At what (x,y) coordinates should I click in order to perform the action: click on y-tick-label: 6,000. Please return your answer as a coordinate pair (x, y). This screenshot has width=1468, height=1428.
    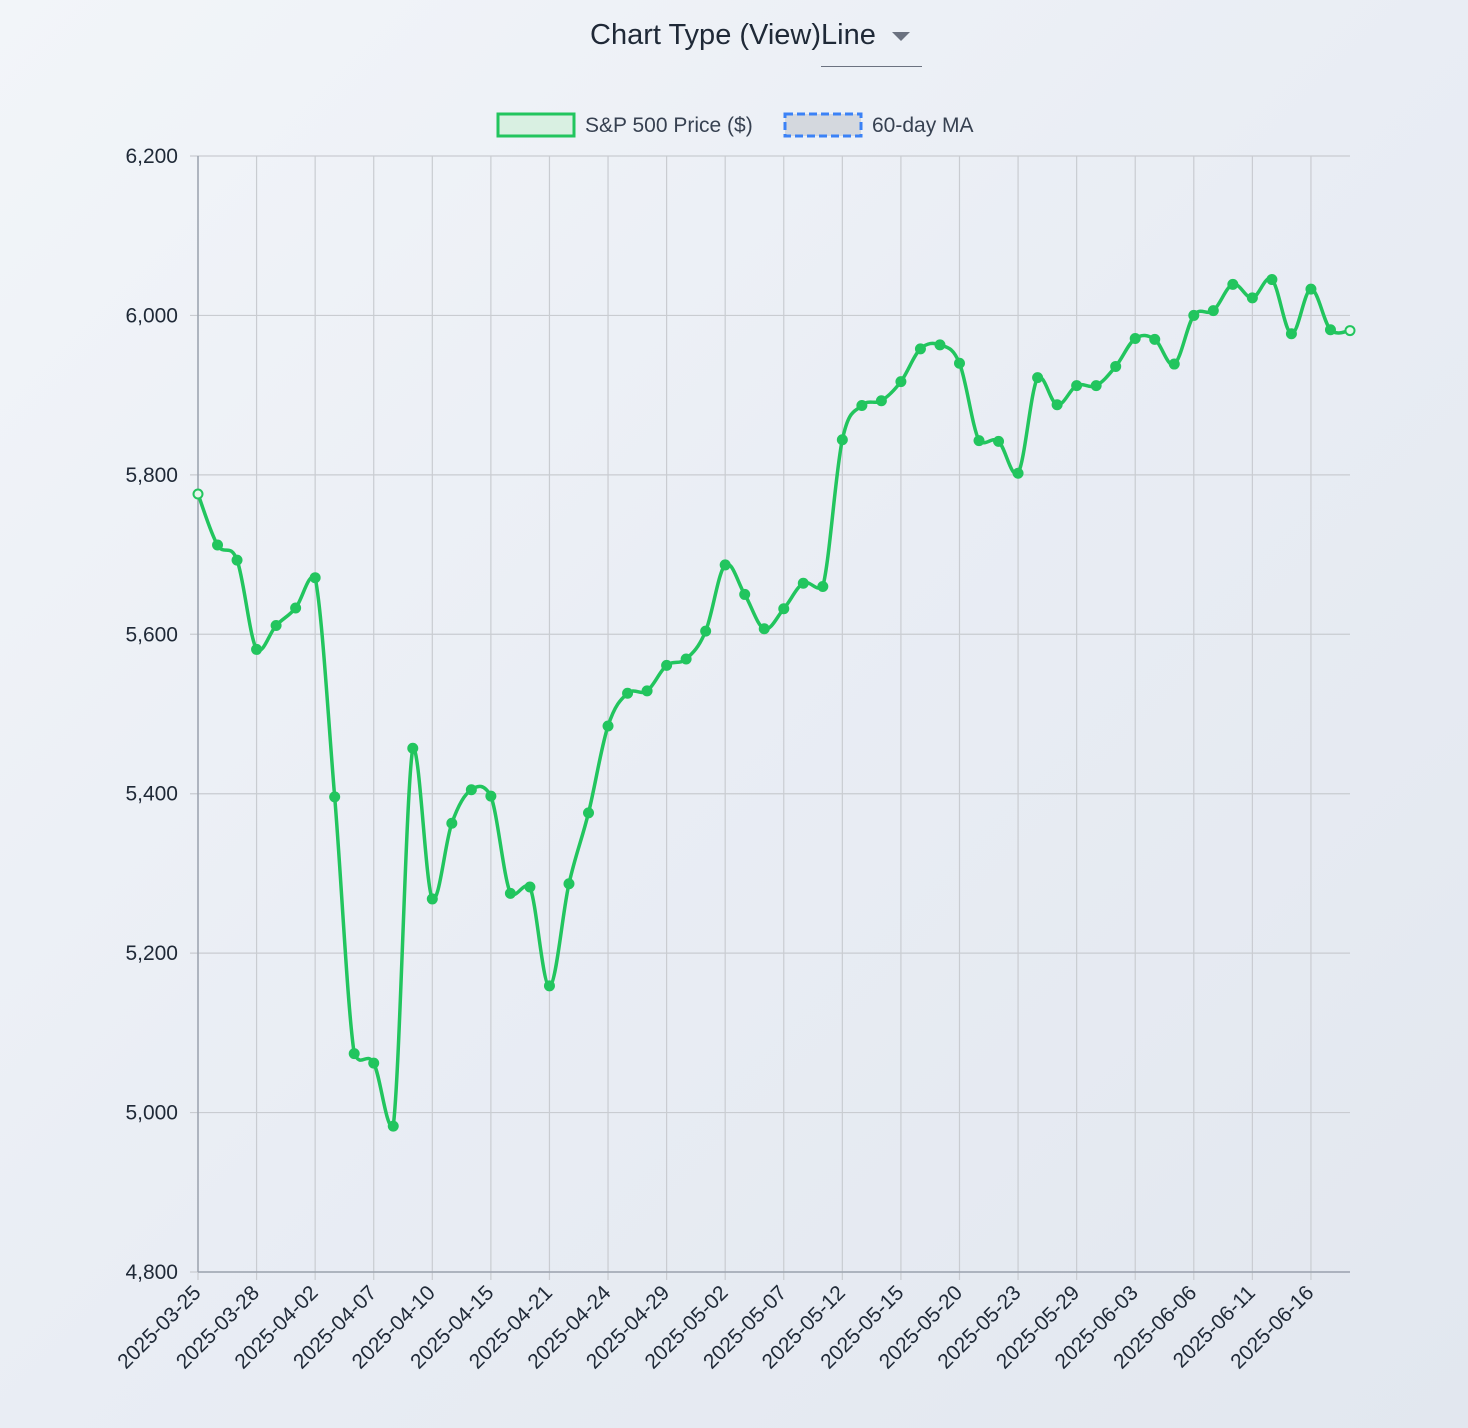
    Looking at the image, I should click on (151, 315).